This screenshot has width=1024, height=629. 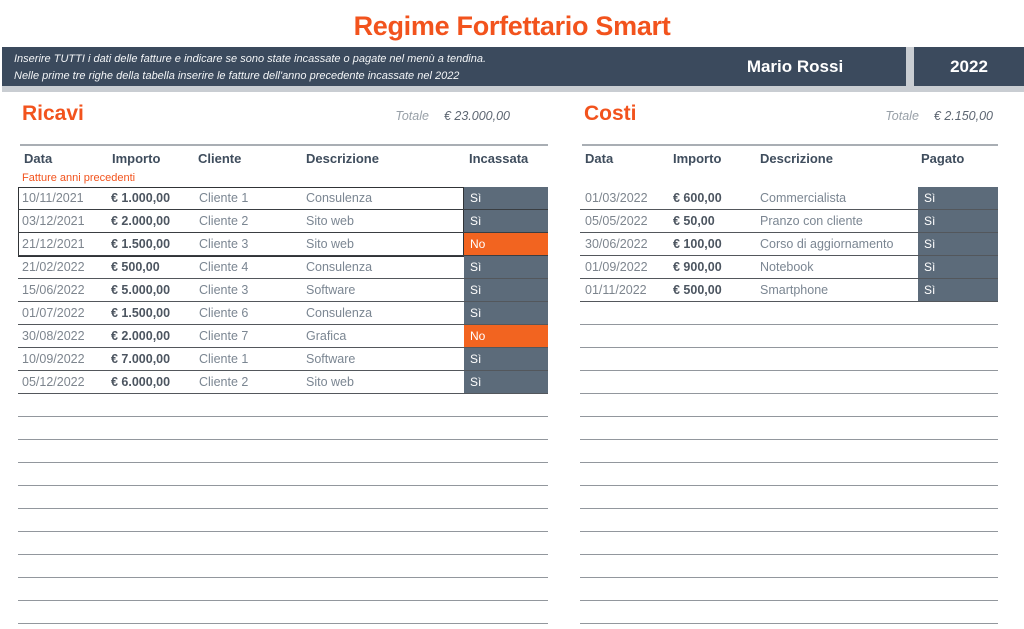 I want to click on cell-importo: € 7.000,00, so click(x=141, y=359).